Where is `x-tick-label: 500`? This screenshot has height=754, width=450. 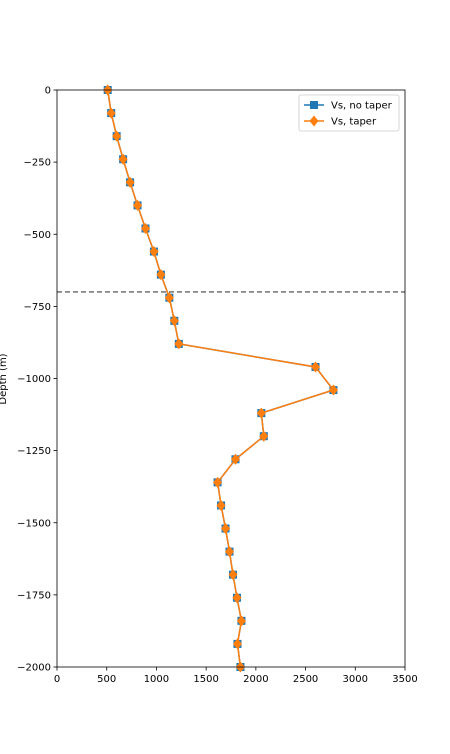 x-tick-label: 500 is located at coordinates (106, 679).